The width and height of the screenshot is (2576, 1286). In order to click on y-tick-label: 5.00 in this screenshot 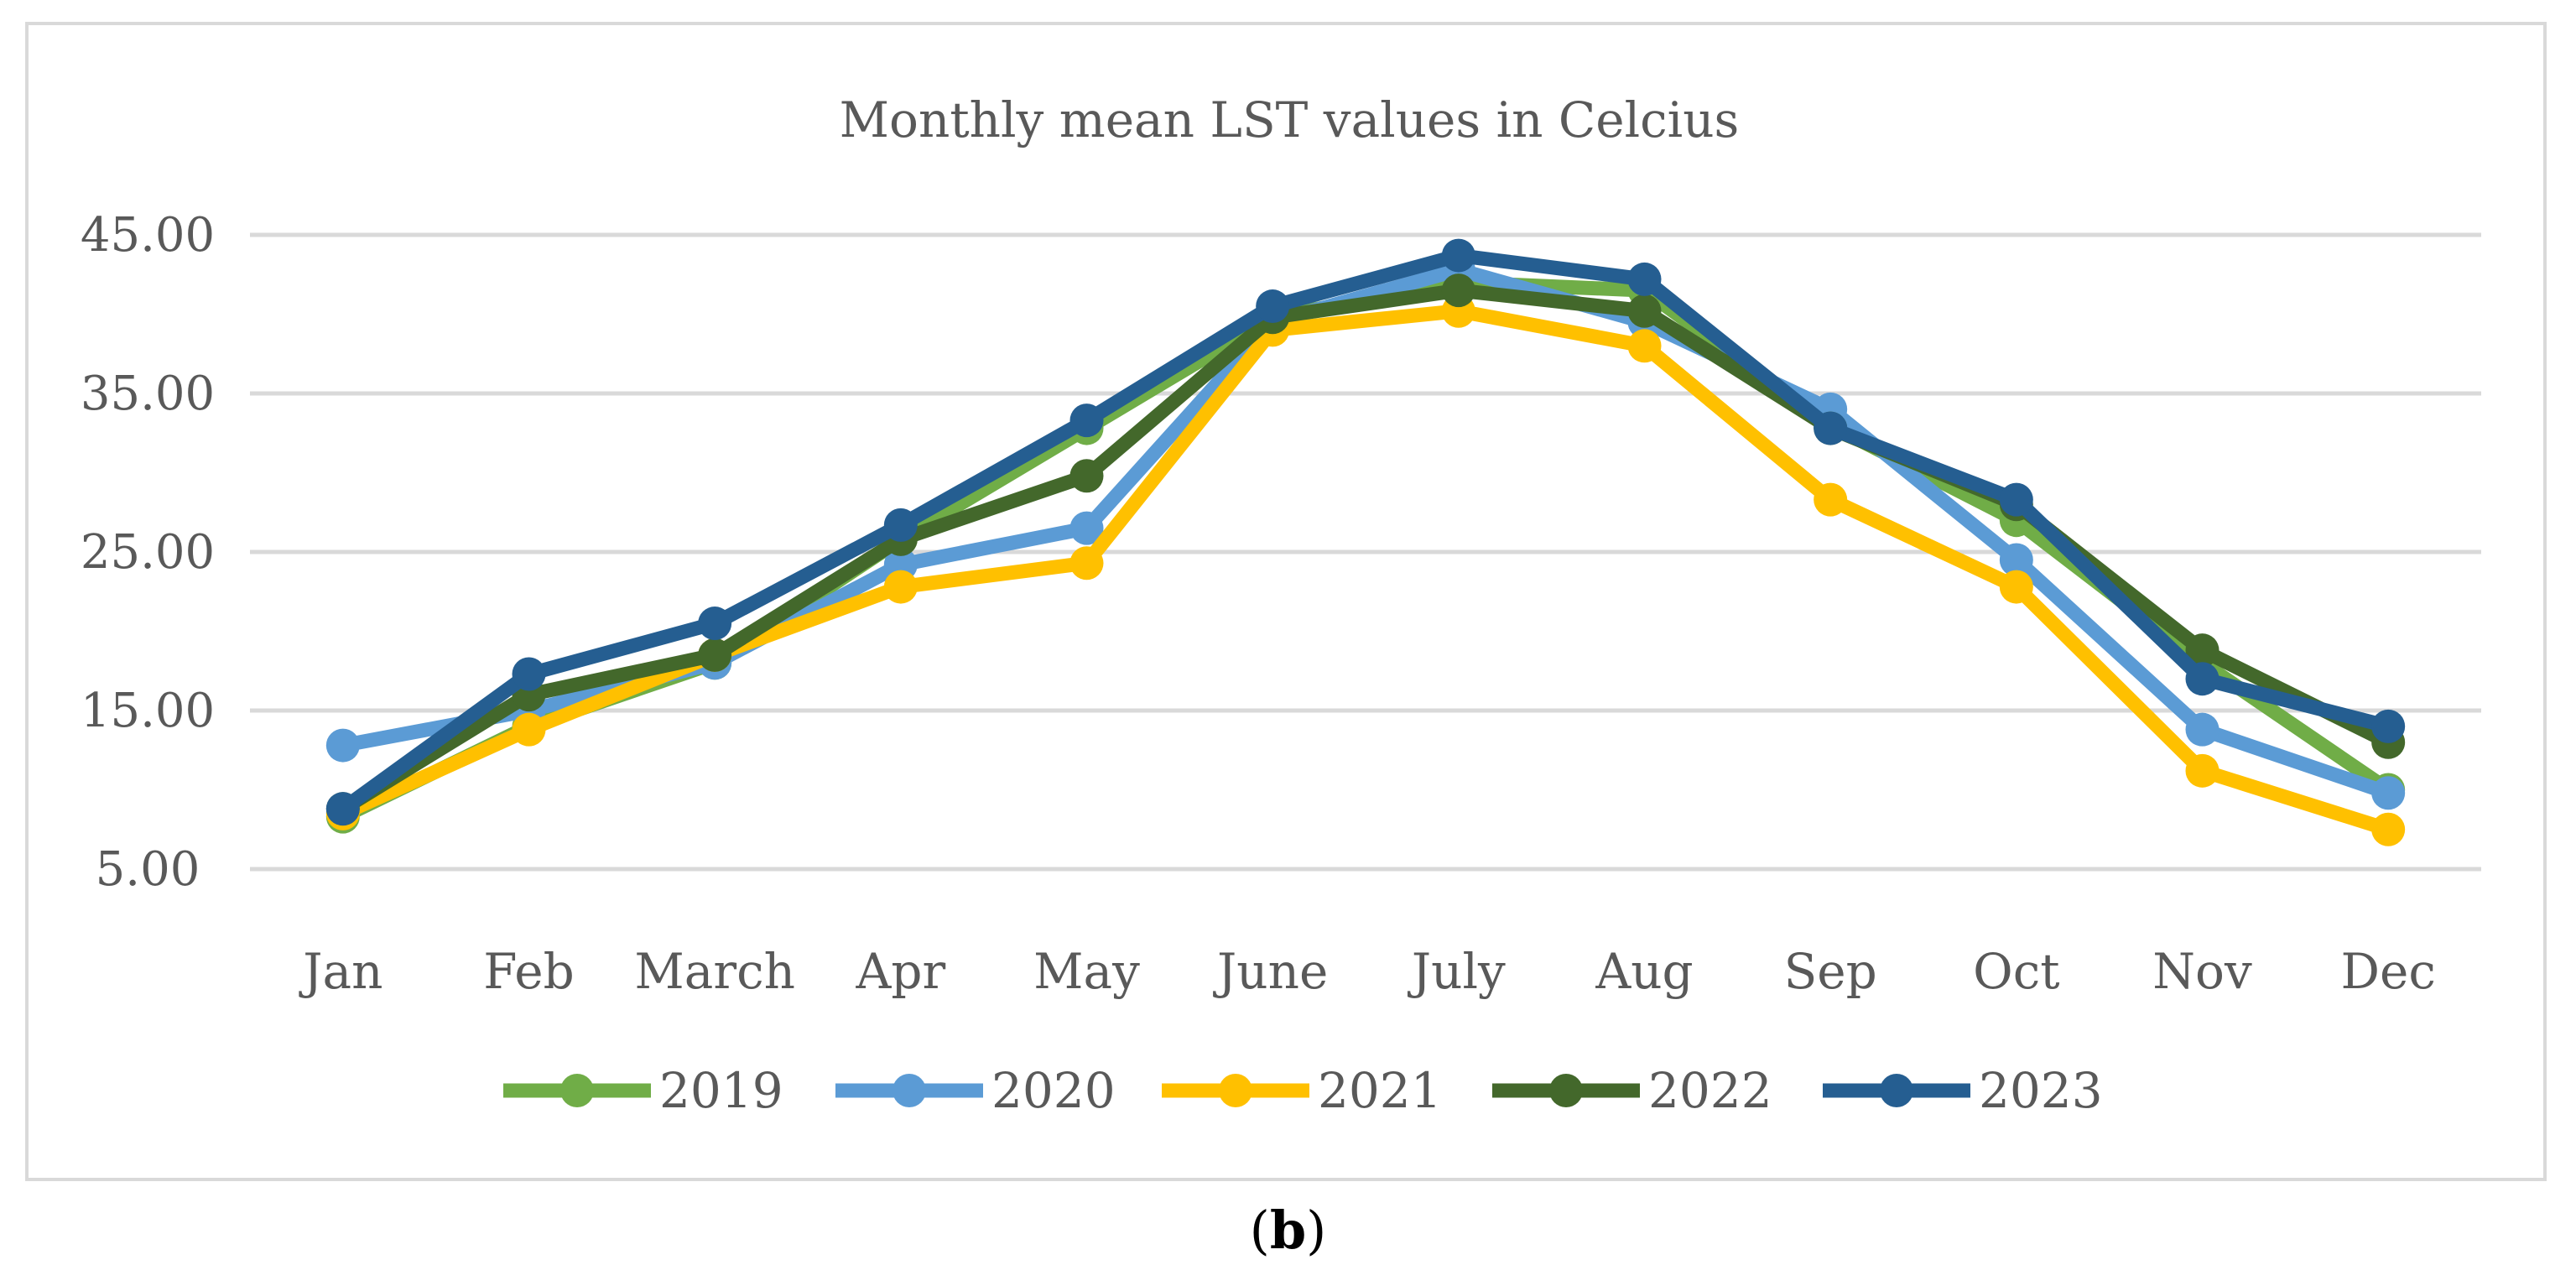, I will do `click(148, 869)`.